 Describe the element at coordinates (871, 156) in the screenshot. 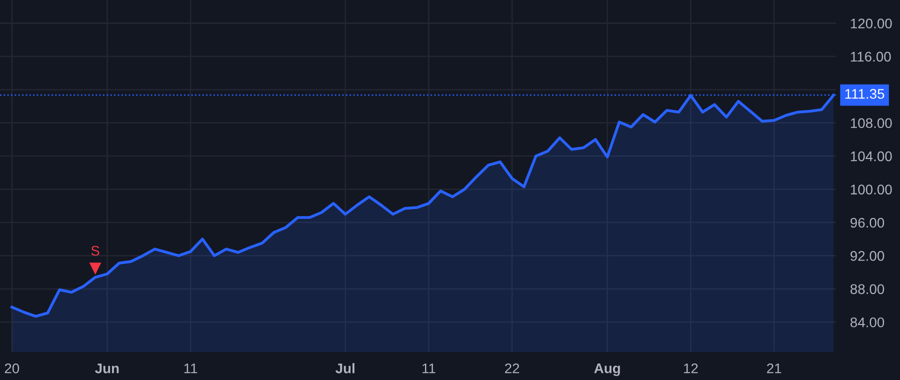

I see `y-tick-label: 104.00` at that location.